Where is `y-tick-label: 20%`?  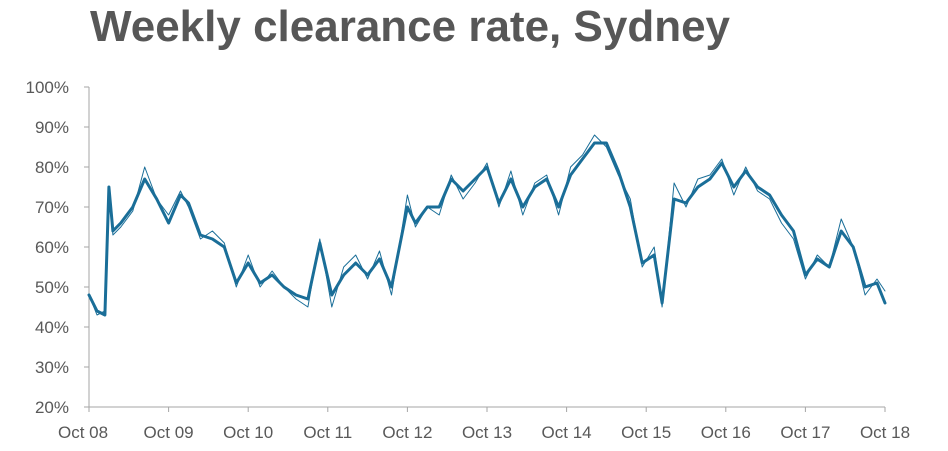 y-tick-label: 20% is located at coordinates (52, 407).